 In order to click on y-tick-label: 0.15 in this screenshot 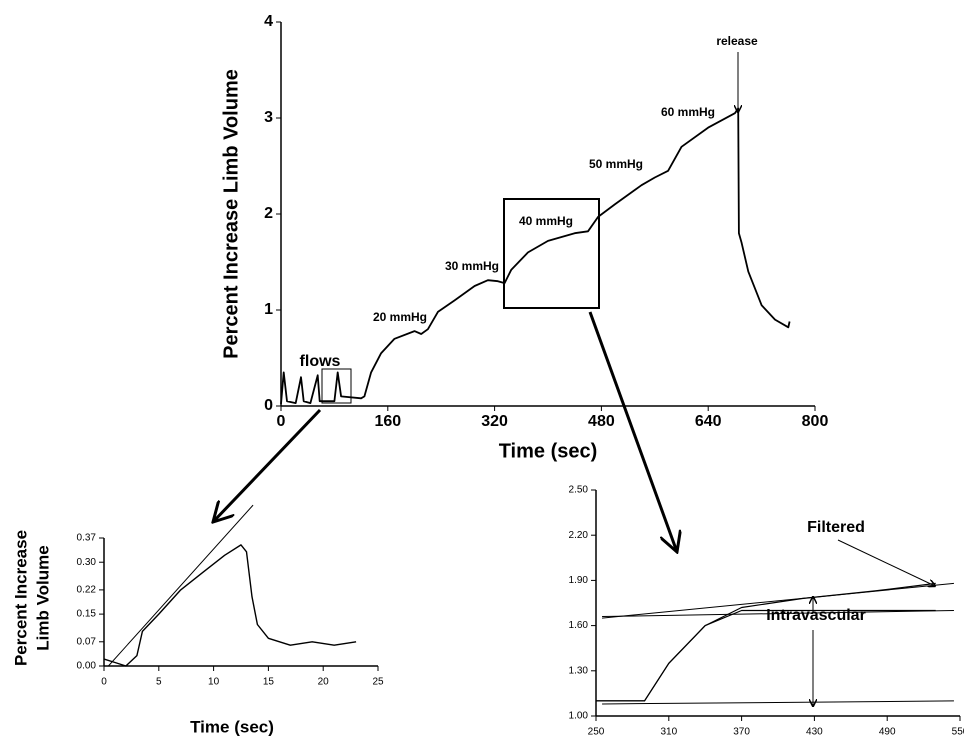, I will do `click(87, 614)`.